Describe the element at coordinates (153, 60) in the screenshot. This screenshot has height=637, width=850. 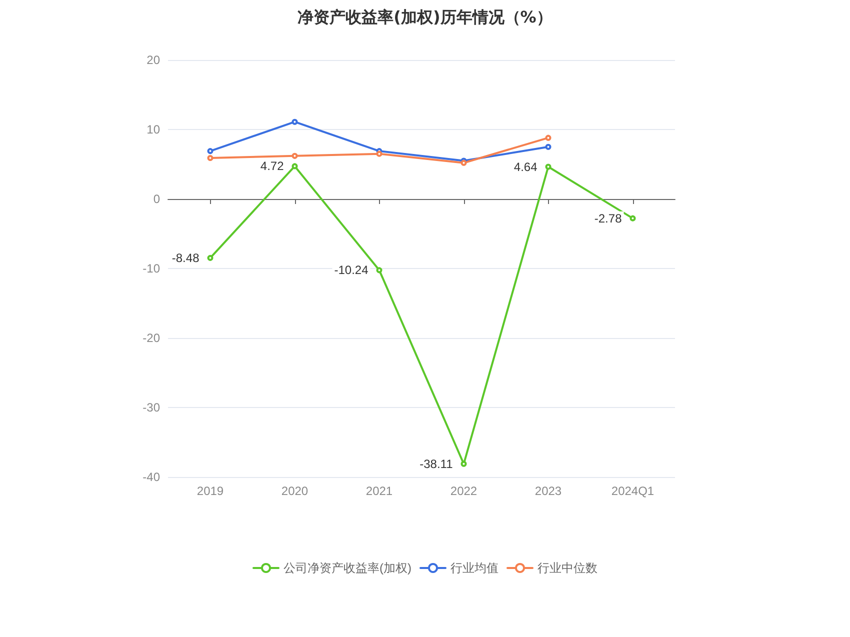
I see `y-tick-label: 20` at that location.